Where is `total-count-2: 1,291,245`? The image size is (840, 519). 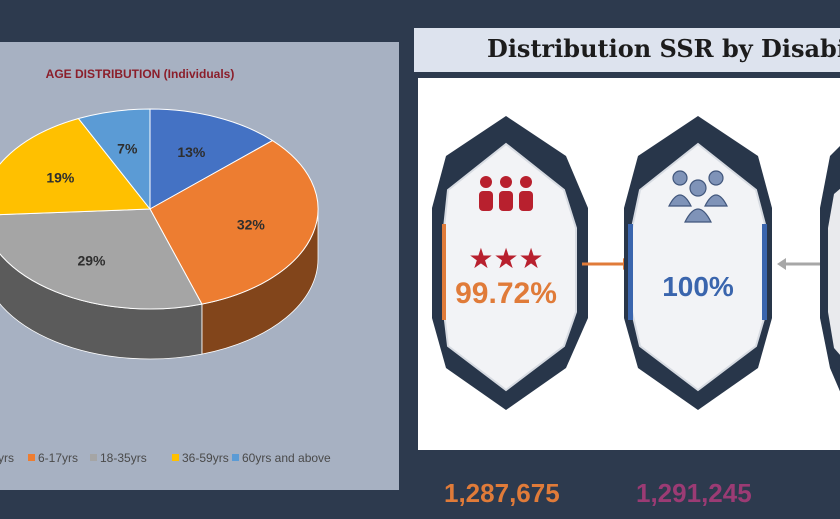 total-count-2: 1,291,245 is located at coordinates (694, 493).